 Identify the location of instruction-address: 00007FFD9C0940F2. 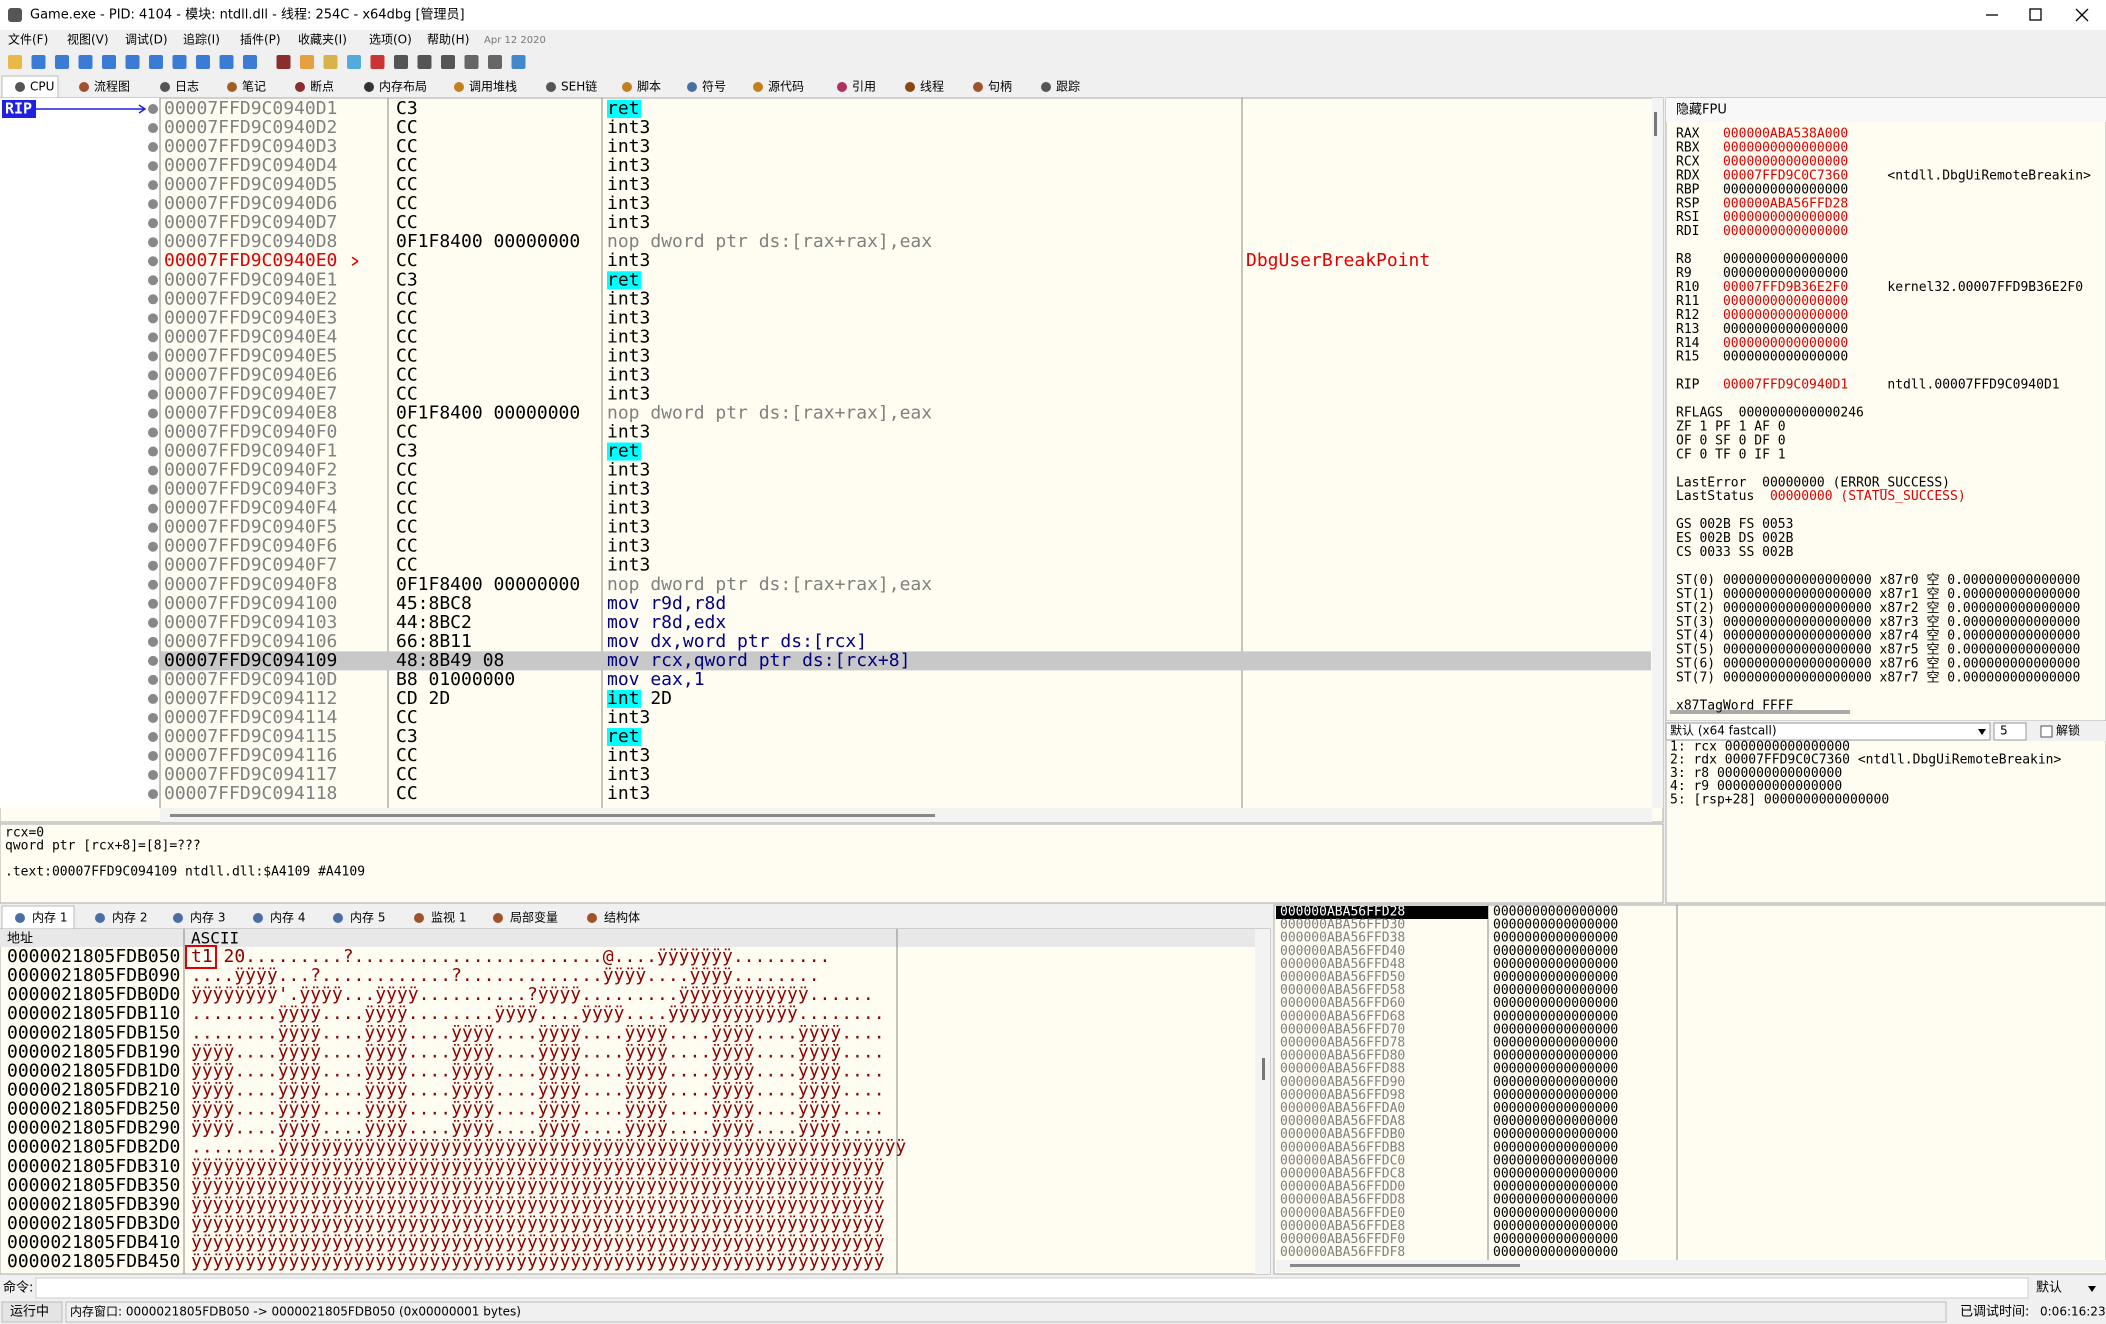
(250, 470).